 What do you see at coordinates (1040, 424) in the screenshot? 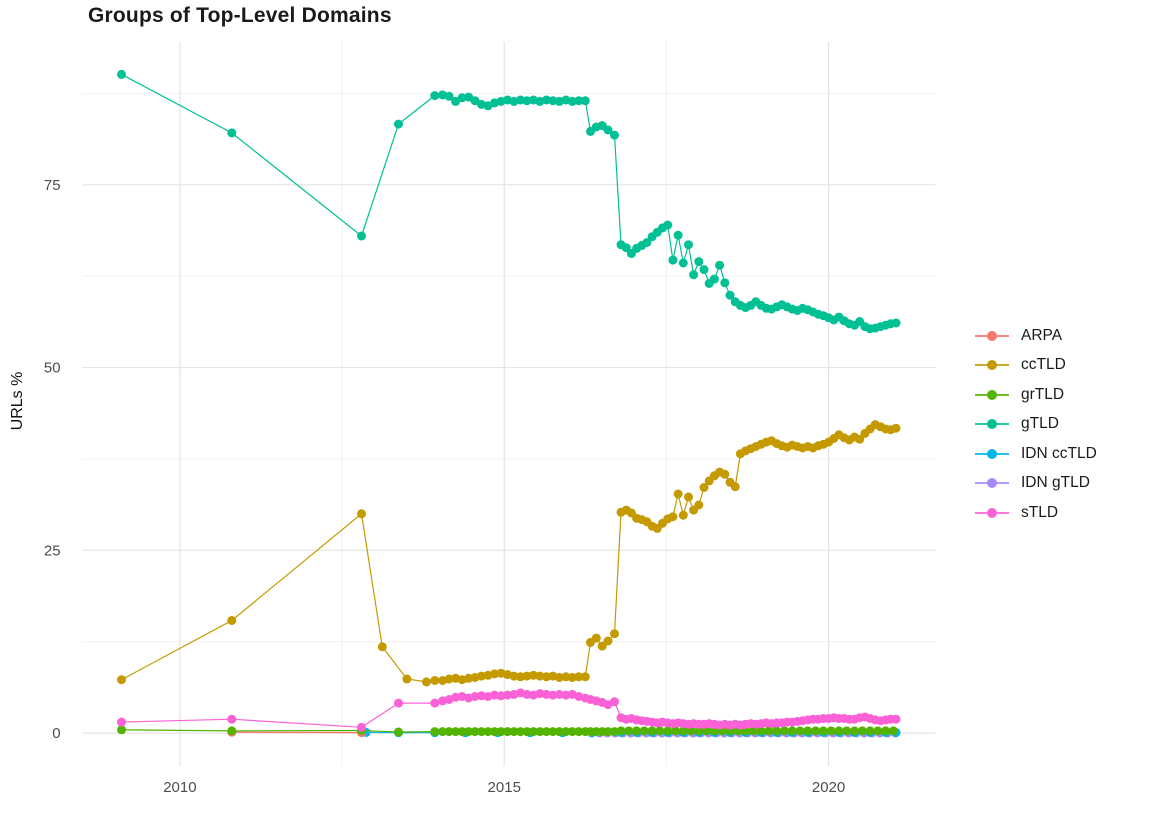
I see `legend-label: gTLD` at bounding box center [1040, 424].